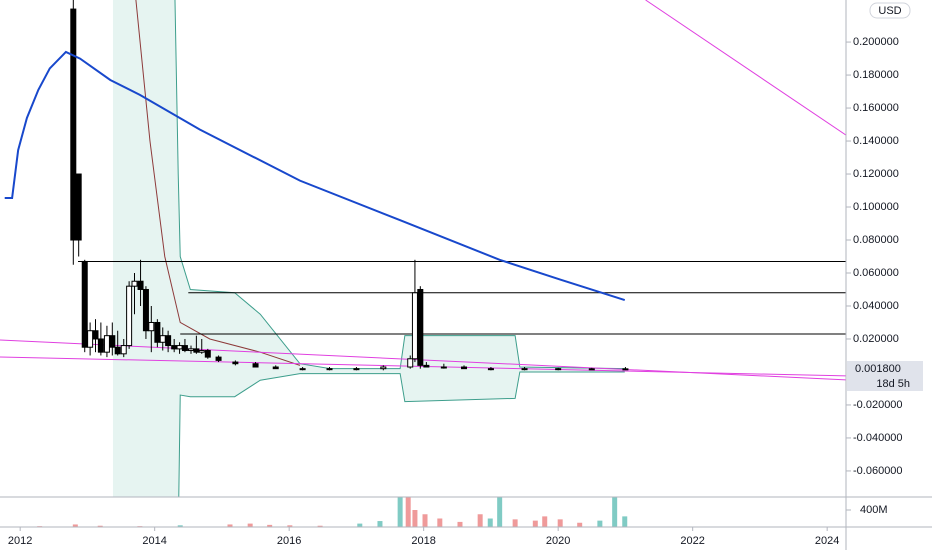  Describe the element at coordinates (289, 541) in the screenshot. I see `x-tick-label: 2016` at that location.